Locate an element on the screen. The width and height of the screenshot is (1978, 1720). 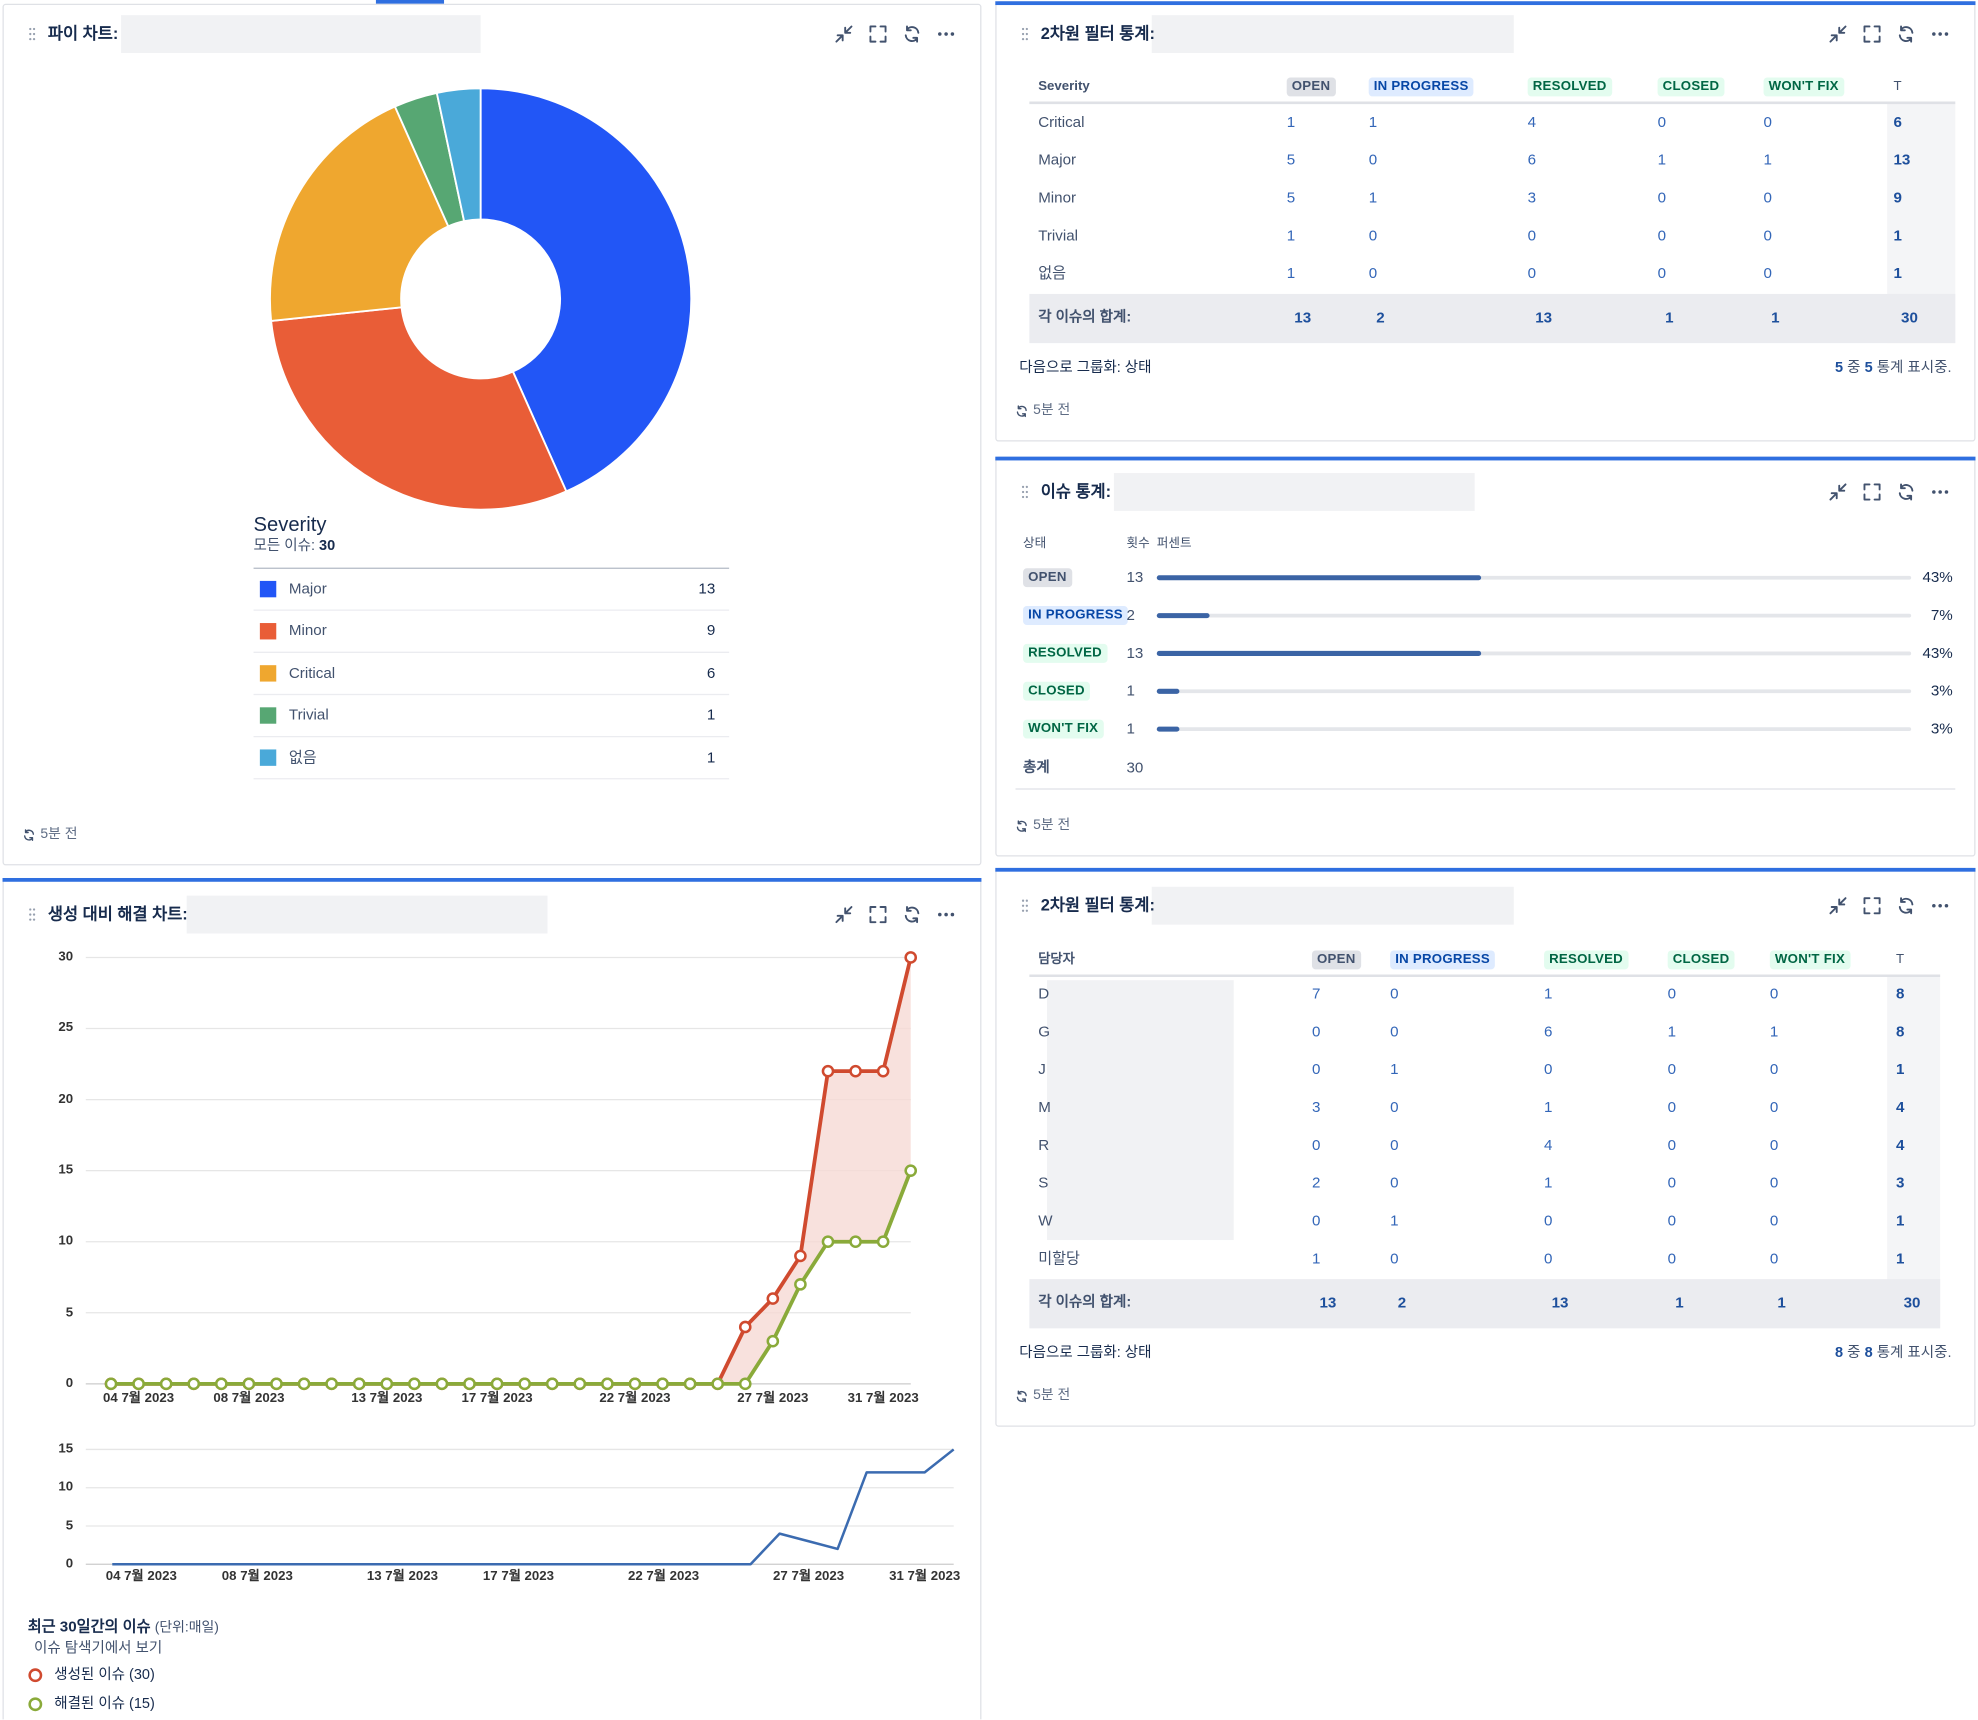
shown-count: 5 중 5 통계 표시중. is located at coordinates (1893, 368).